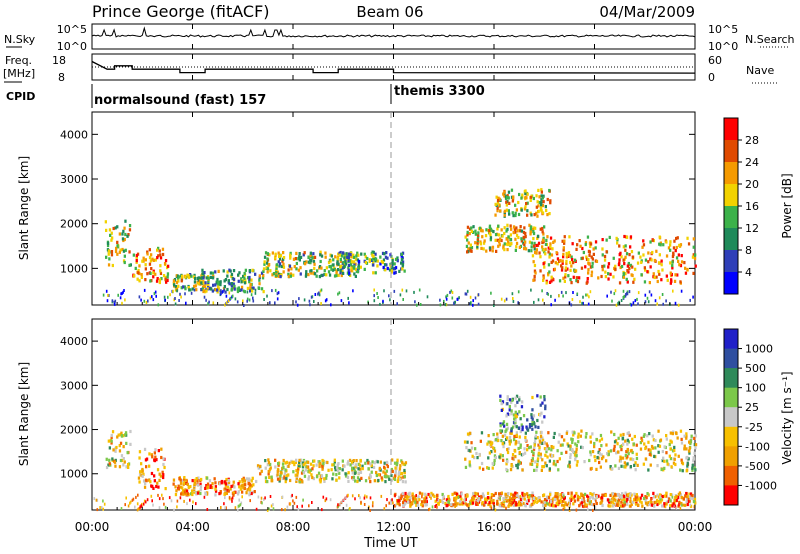  Describe the element at coordinates (24, 414) in the screenshot. I see `velocity-ylabel: Slant Range [km]` at that location.